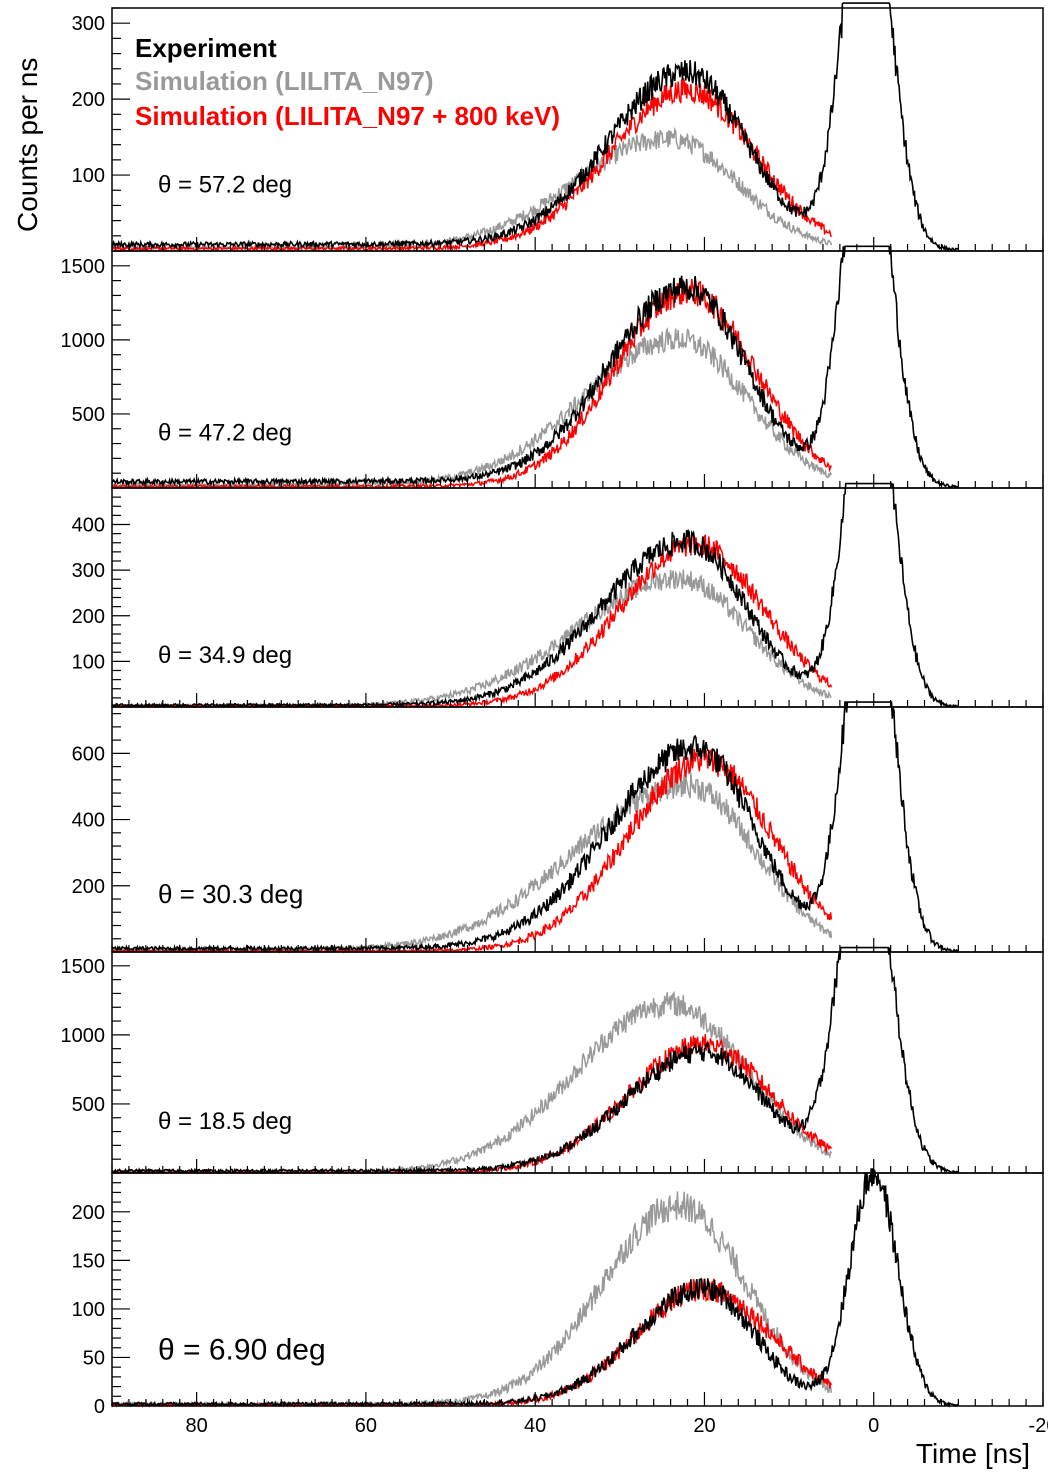 This screenshot has width=1048, height=1474. I want to click on y-tick-label-panel-1: 200, so click(88, 100).